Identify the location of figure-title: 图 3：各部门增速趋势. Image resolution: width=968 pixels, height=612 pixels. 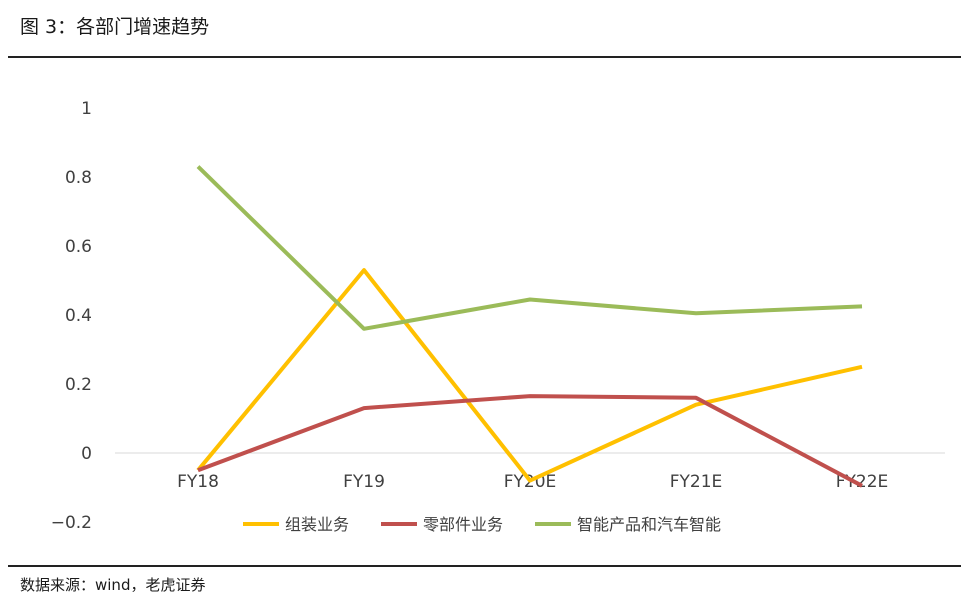
(115, 27).